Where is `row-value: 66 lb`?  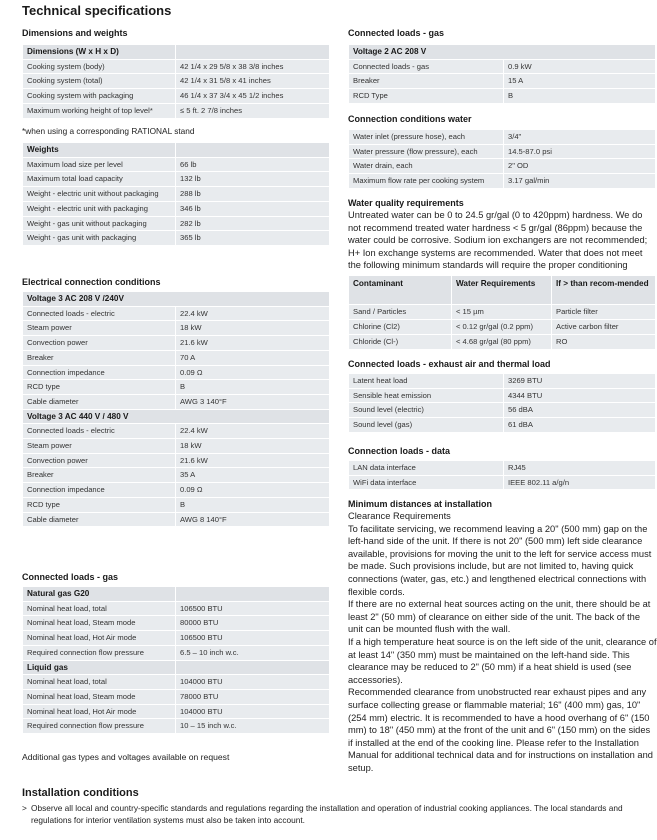
row-value: 66 lb is located at coordinates (252, 164).